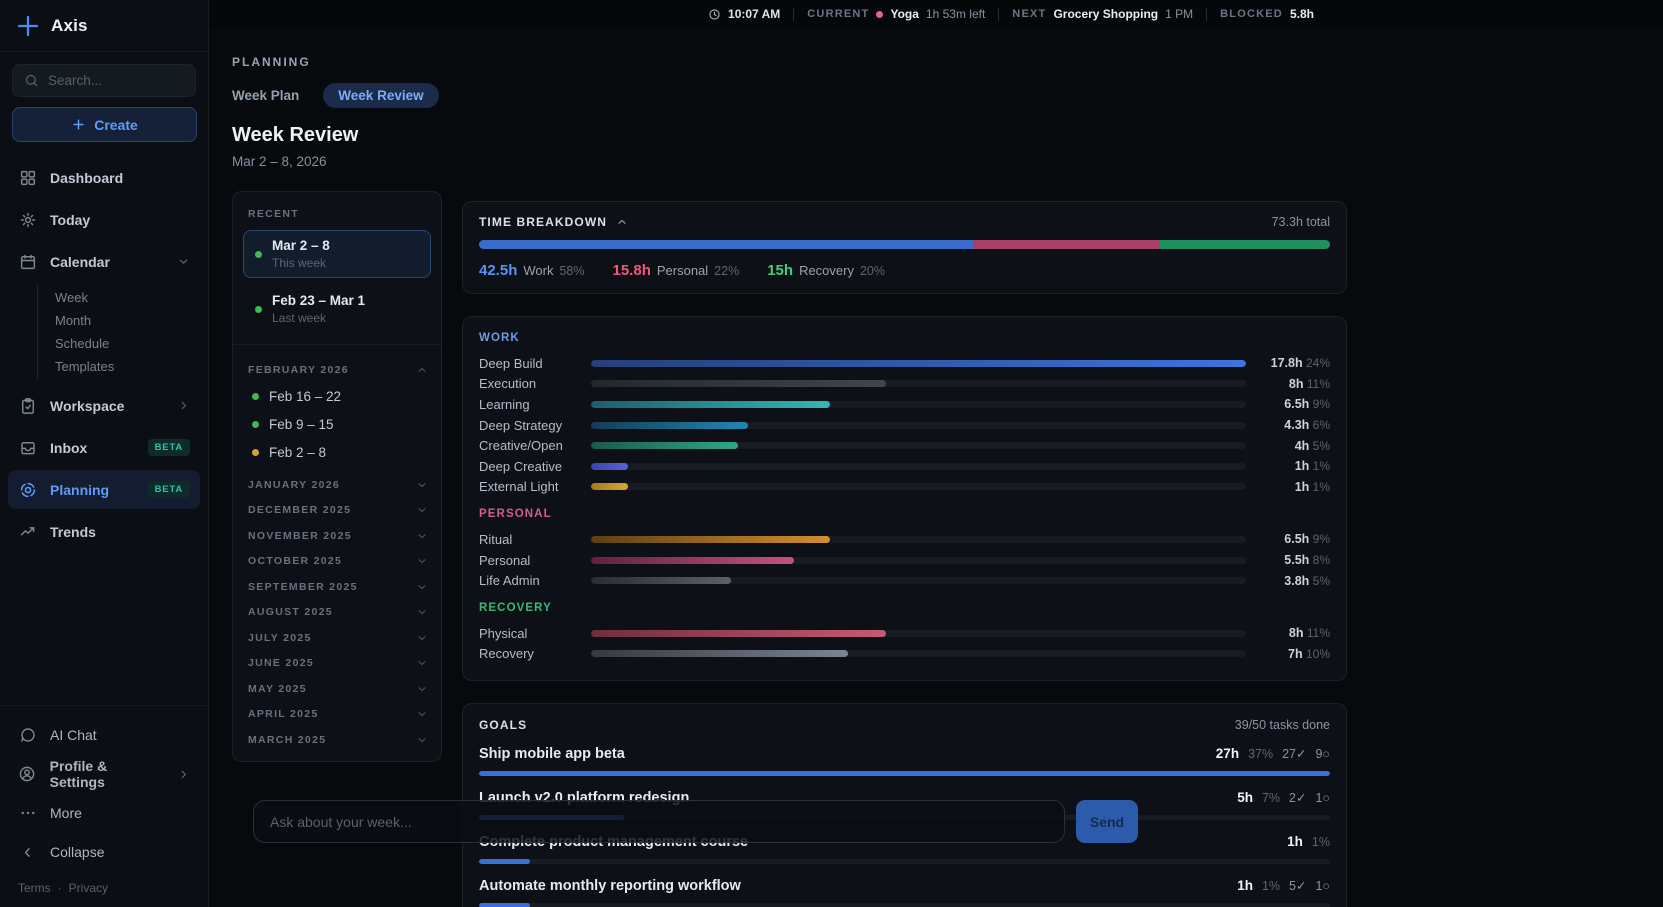  I want to click on sidebar-item-collapse: Collapse, so click(104, 852).